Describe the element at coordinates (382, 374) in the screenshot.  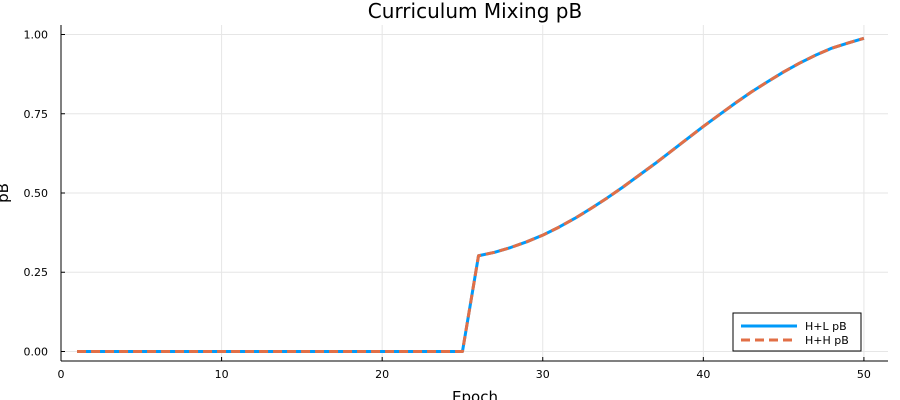
I see `x-tick-label: 20` at that location.